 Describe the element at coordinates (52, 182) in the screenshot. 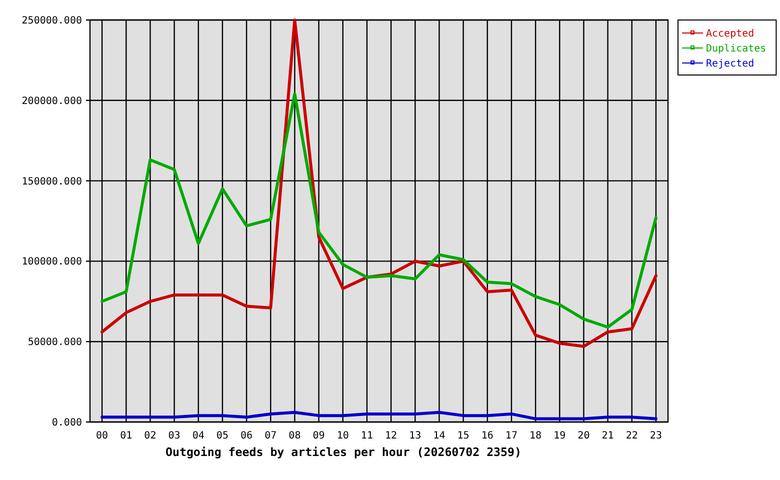

I see `y-tick-label: 150000.000` at that location.